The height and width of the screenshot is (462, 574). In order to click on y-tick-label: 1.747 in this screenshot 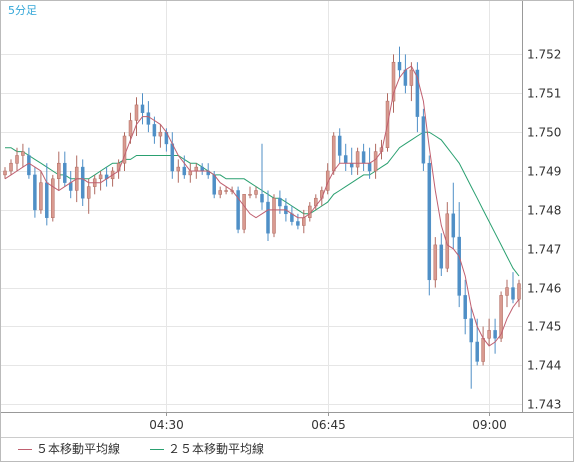, I will do `click(544, 250)`.